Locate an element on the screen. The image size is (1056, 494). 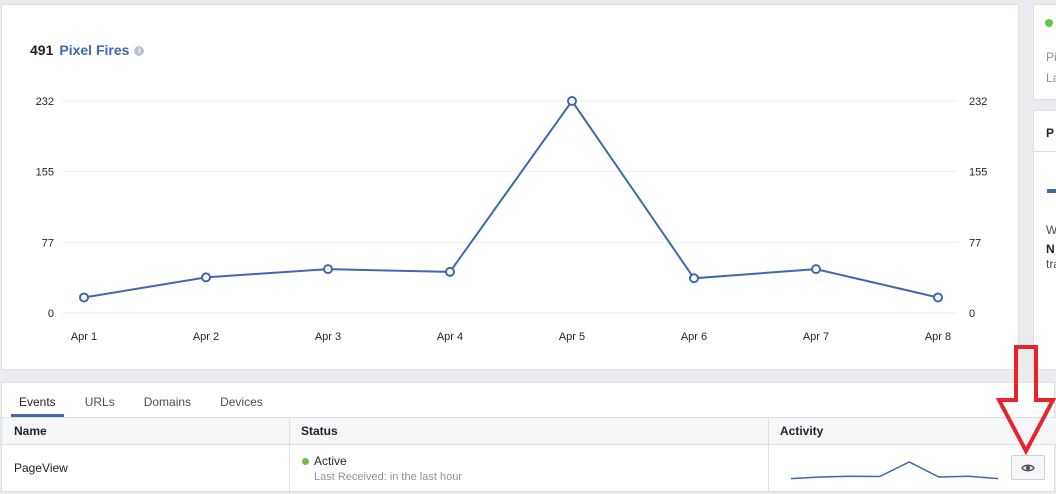
x-tick-label: Apr 2 is located at coordinates (206, 337).